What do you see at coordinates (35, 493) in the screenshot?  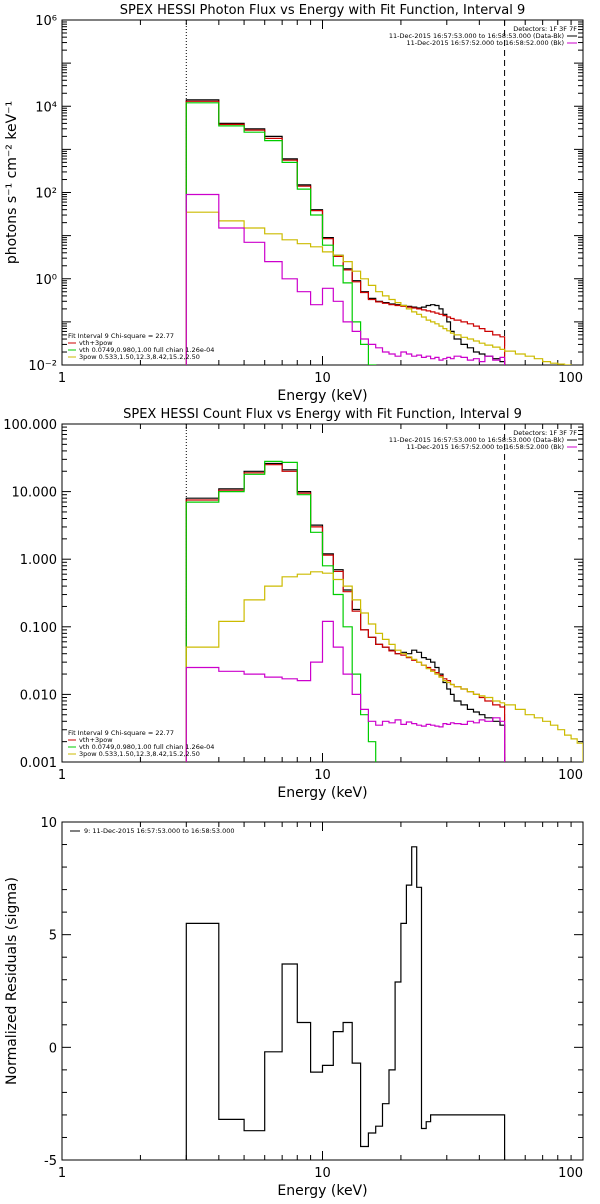 I see `y-tick-label: 10.000` at bounding box center [35, 493].